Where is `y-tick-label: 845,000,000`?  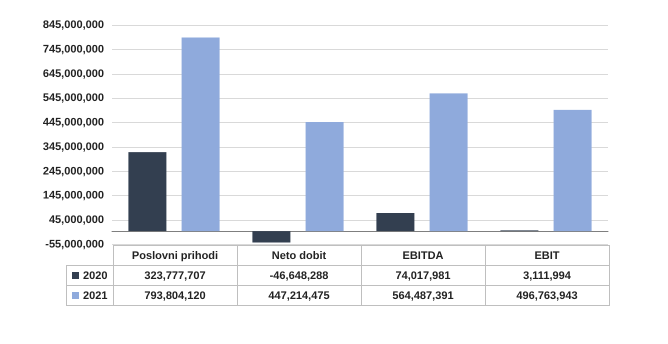 y-tick-label: 845,000,000 is located at coordinates (73, 25).